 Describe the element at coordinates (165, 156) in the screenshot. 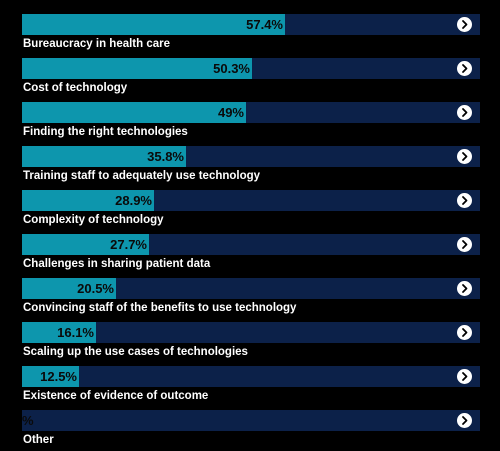

I see `bar-value-label: 35.8%` at that location.